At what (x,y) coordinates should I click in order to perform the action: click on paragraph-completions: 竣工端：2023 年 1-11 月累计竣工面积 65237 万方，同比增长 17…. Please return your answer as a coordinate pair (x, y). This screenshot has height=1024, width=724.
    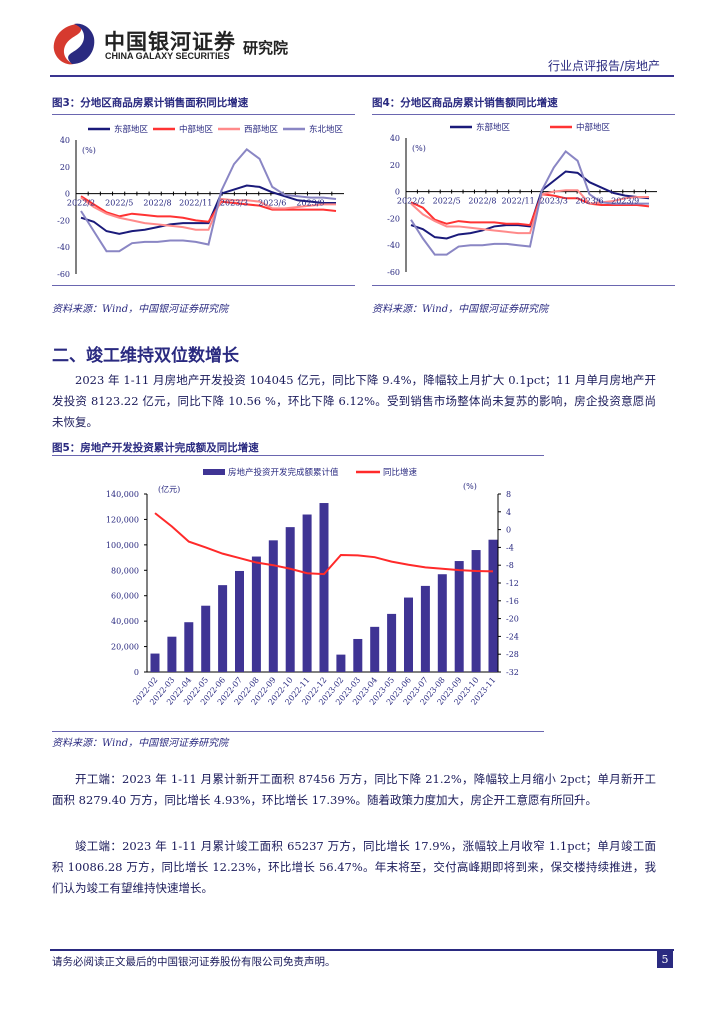
    Looking at the image, I should click on (354, 867).